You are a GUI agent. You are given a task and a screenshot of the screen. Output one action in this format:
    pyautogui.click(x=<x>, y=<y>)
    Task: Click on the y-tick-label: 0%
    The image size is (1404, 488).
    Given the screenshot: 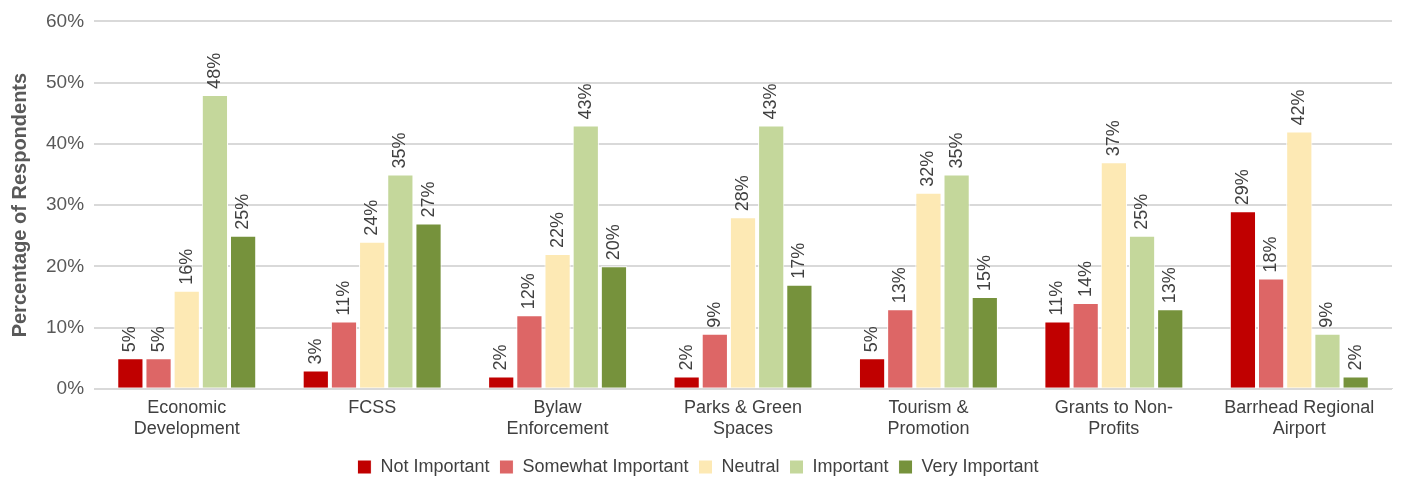 What is the action you would take?
    pyautogui.click(x=70, y=388)
    